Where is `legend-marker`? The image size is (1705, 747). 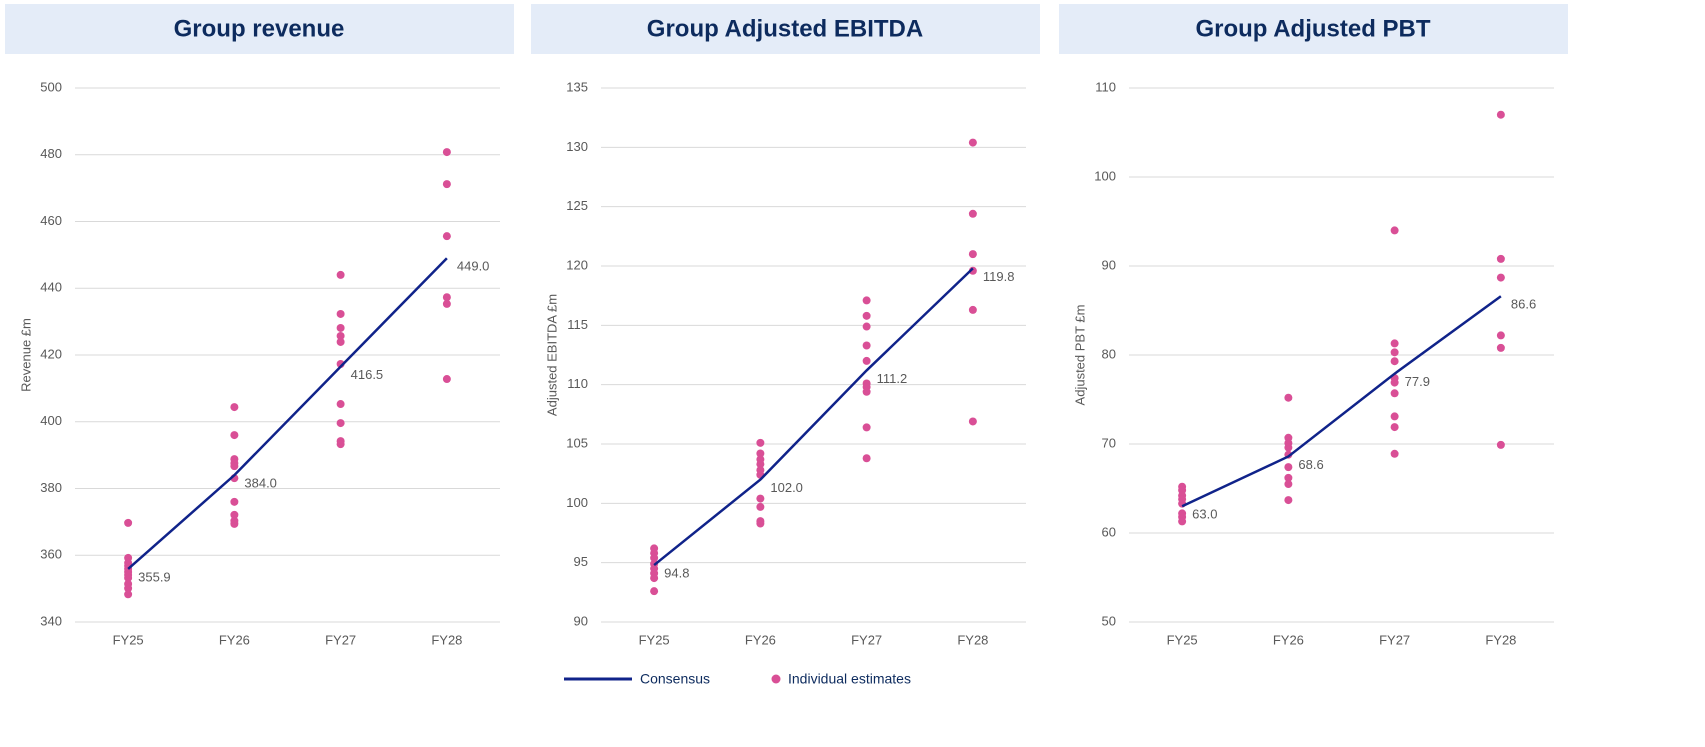 legend-marker is located at coordinates (776, 679).